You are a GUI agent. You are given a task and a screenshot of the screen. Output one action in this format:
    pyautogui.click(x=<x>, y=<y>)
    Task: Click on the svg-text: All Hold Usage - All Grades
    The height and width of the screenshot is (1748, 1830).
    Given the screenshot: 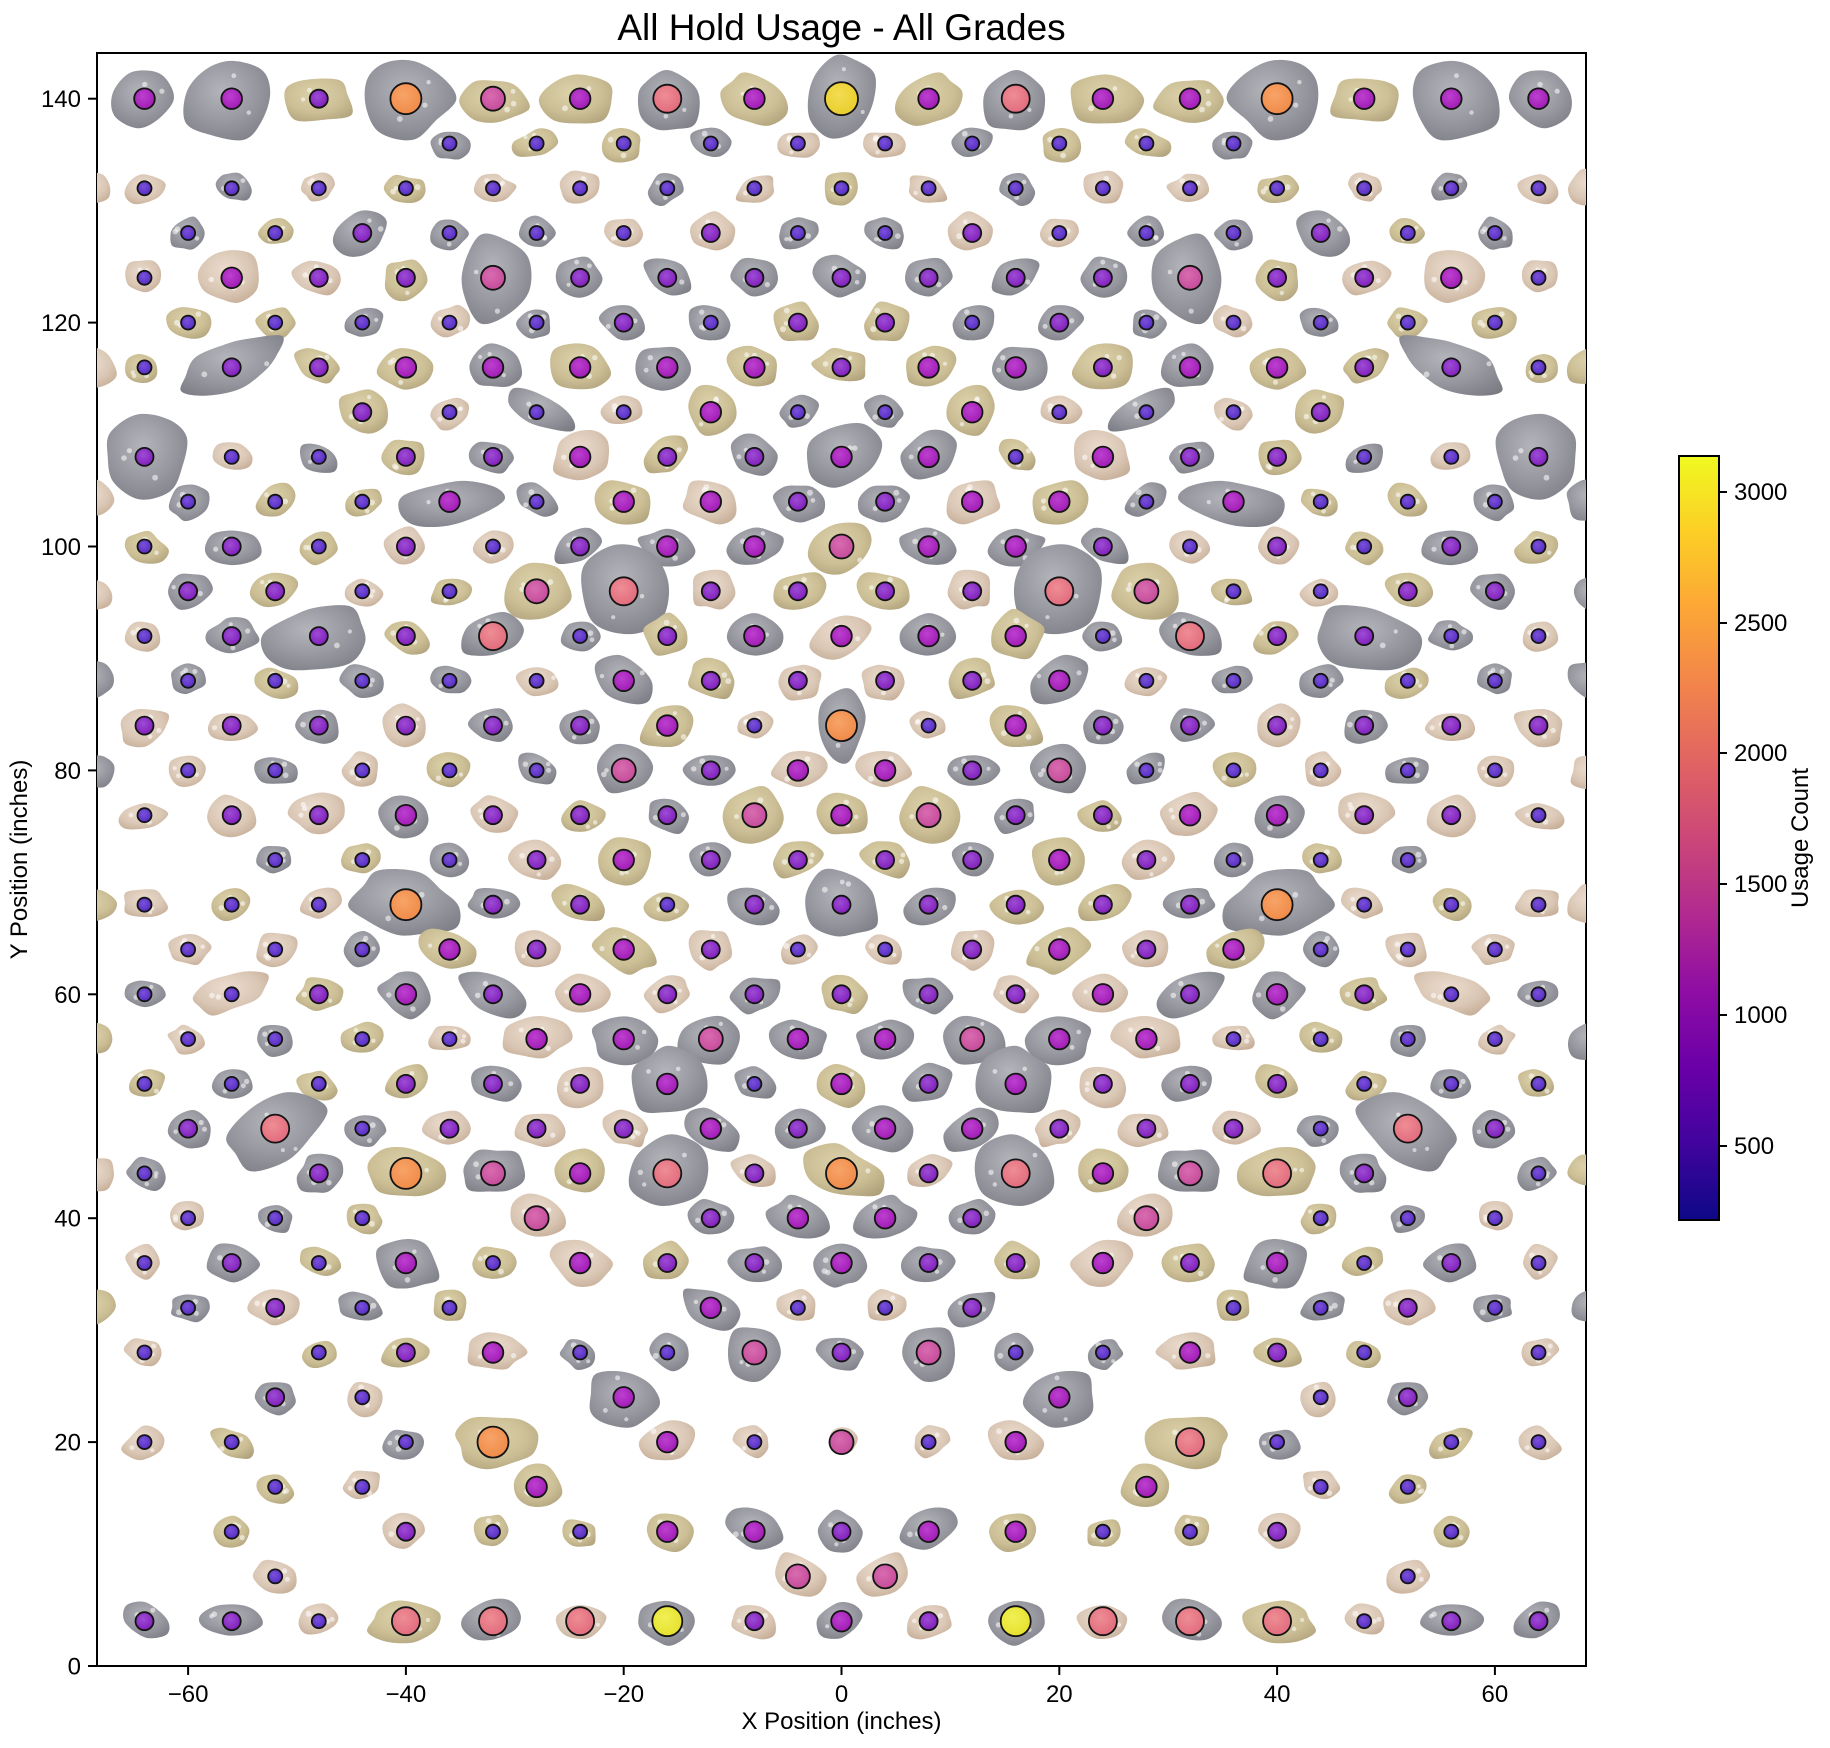 What is the action you would take?
    pyautogui.click(x=841, y=27)
    